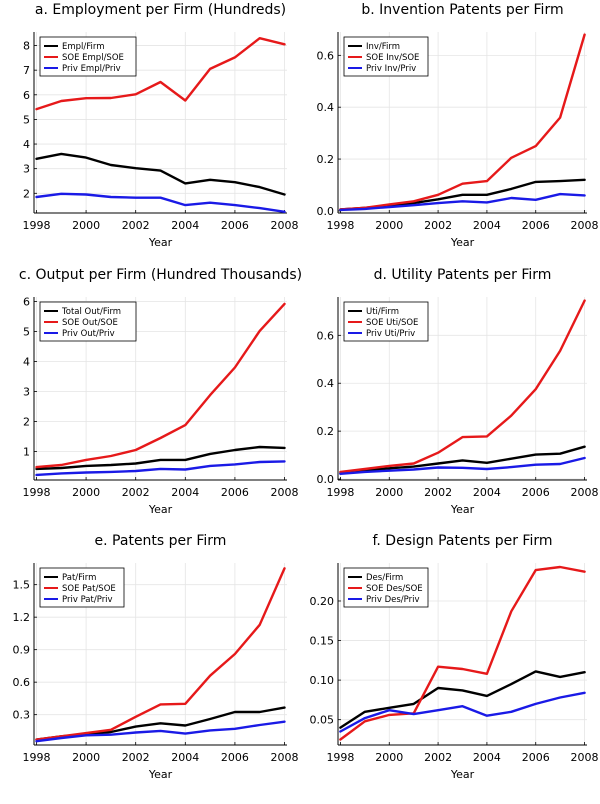 The height and width of the screenshot is (804, 600). I want to click on y-tick-label: 0.9, so click(22, 650).